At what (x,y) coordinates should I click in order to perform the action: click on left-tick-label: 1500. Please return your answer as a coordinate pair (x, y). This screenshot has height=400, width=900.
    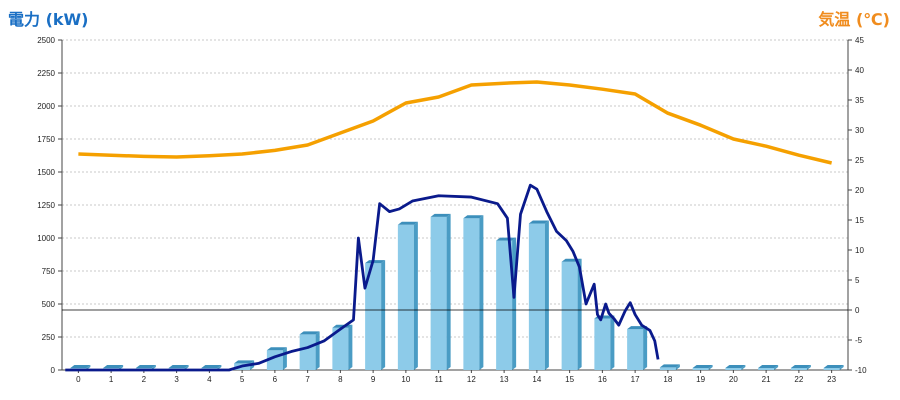
    Looking at the image, I should click on (46, 172).